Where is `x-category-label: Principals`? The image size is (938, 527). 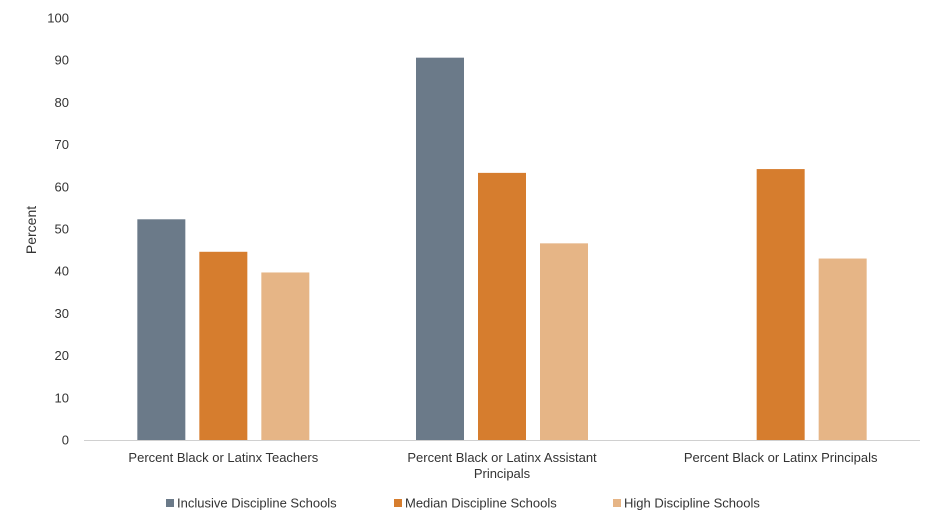
x-category-label: Principals is located at coordinates (502, 473).